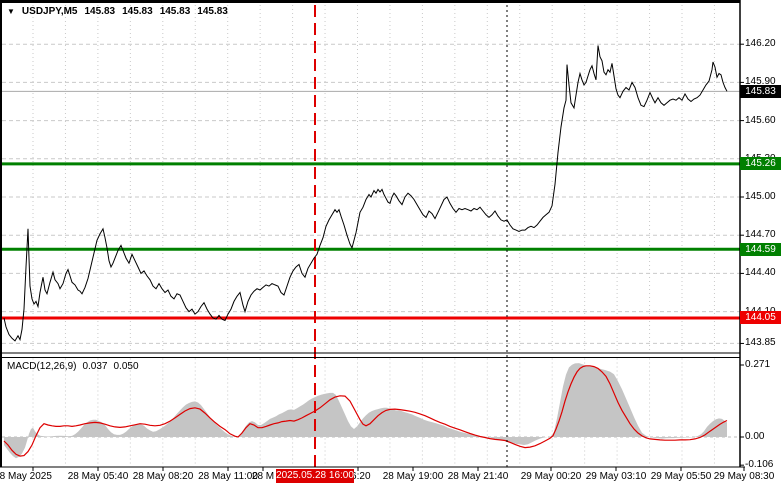 The image size is (781, 489). What do you see at coordinates (175, 11) in the screenshot?
I see `low-value: 145.83` at bounding box center [175, 11].